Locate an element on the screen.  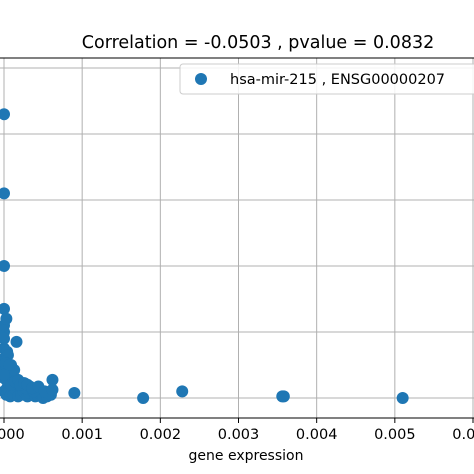
x-tick-label: 0.001 is located at coordinates (82, 435).